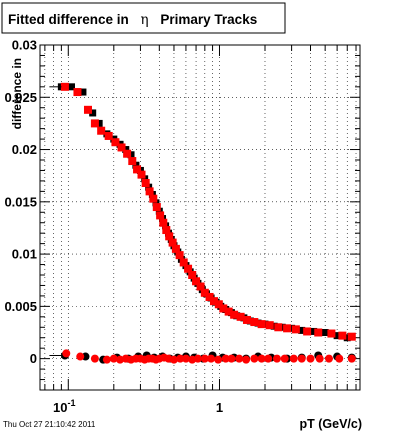 This screenshot has width=400, height=433. I want to click on chart-title: Fitted difference in η Primary Tracks, so click(143, 18).